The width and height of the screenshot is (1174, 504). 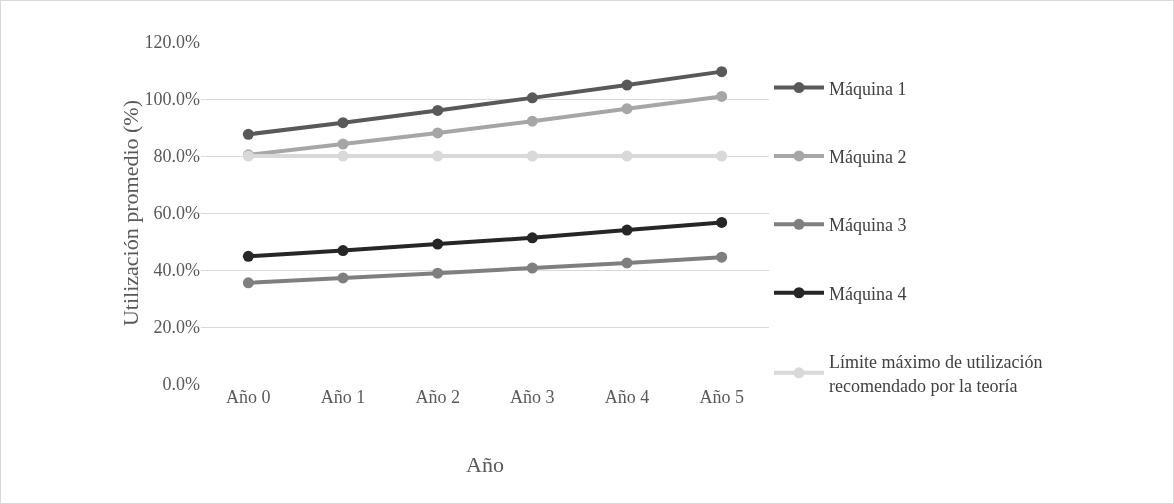 I want to click on x-tick-label: Año 5, so click(x=721, y=397).